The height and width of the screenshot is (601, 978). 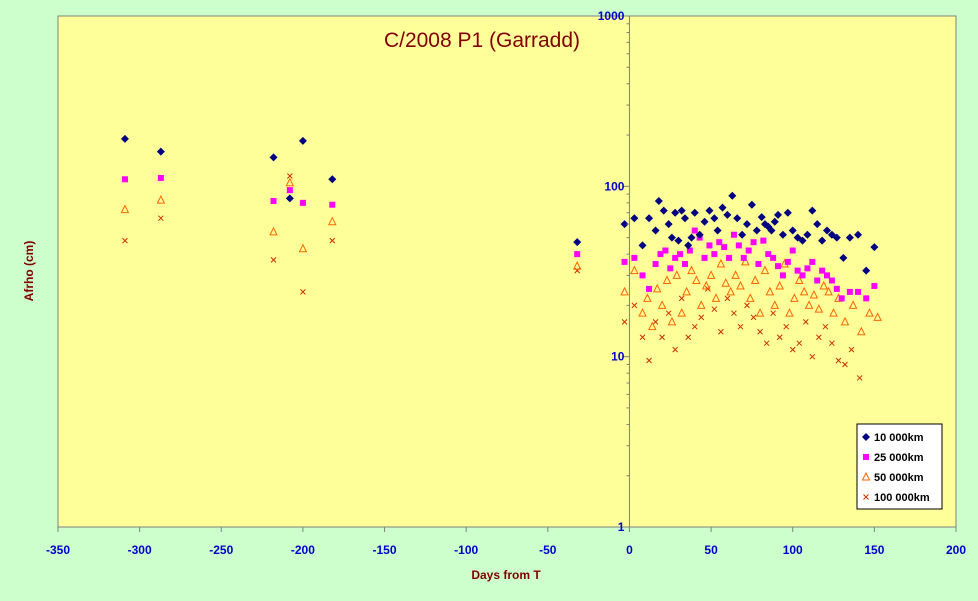 What do you see at coordinates (899, 438) in the screenshot?
I see `legend-label: 10 000km` at bounding box center [899, 438].